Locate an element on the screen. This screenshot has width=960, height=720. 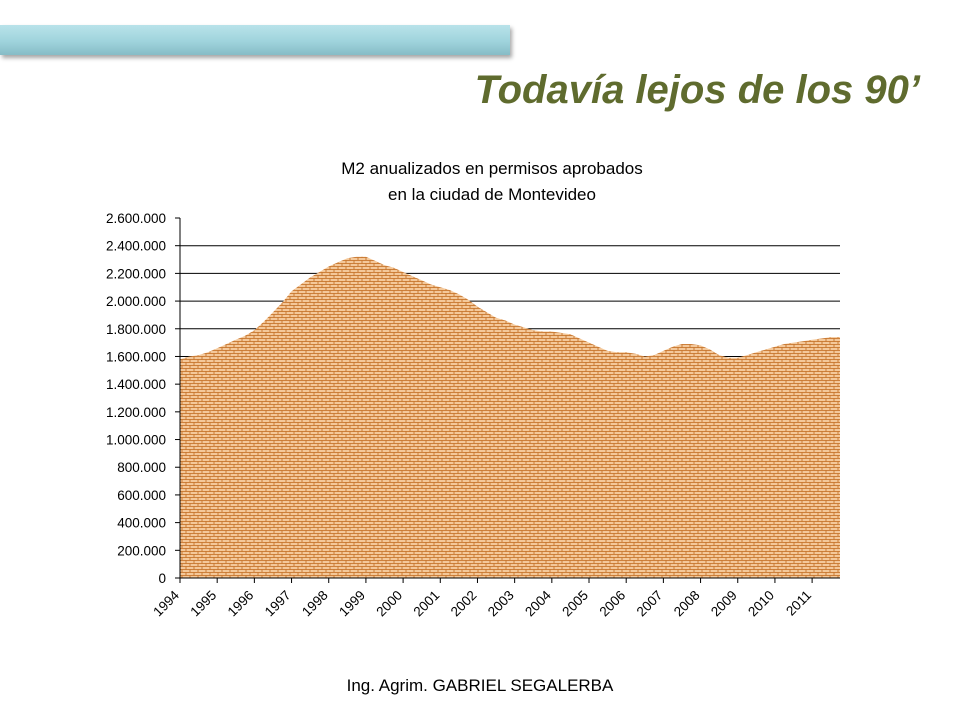
x-tick-label: 2009 is located at coordinates (724, 604).